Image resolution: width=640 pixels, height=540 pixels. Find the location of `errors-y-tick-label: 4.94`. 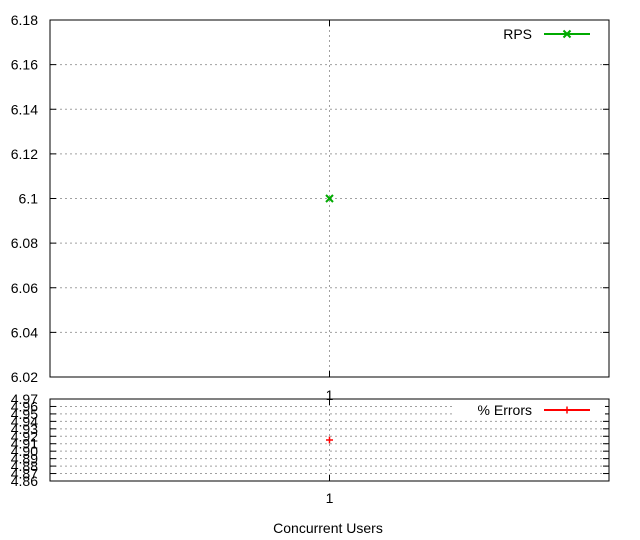

errors-y-tick-label: 4.94 is located at coordinates (24, 421).